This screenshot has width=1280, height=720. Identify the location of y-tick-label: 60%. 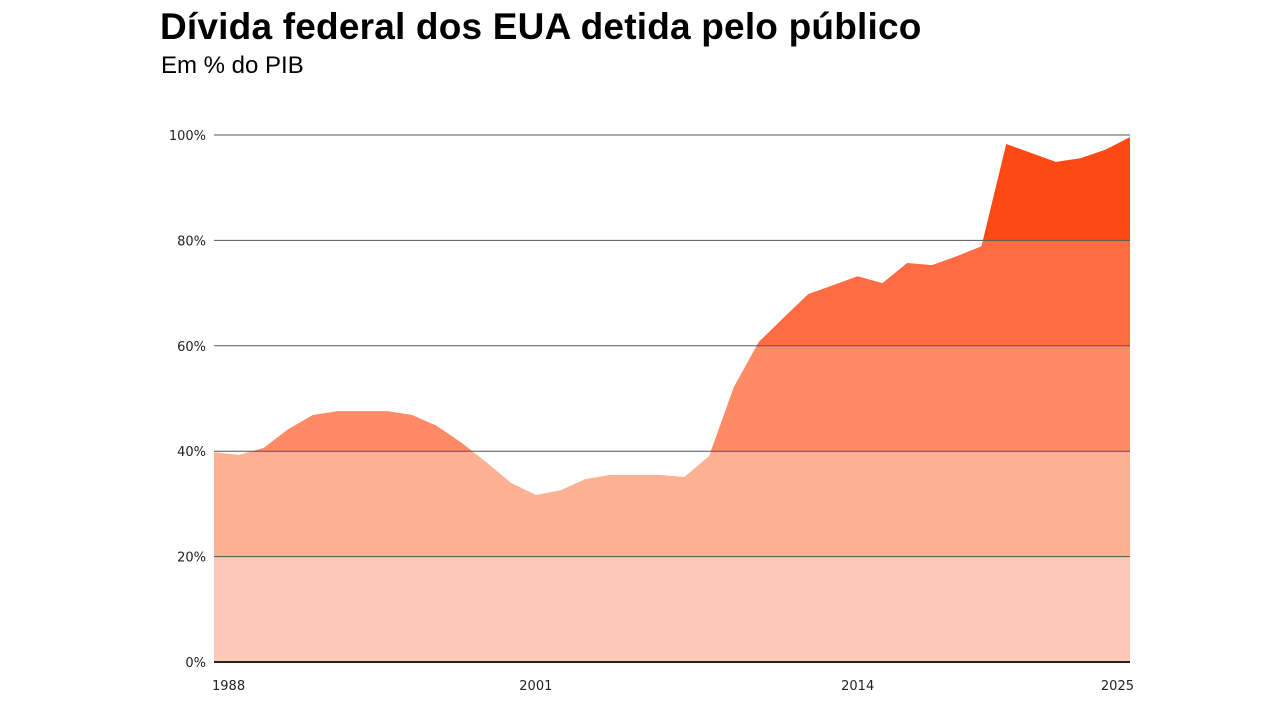
(191, 347).